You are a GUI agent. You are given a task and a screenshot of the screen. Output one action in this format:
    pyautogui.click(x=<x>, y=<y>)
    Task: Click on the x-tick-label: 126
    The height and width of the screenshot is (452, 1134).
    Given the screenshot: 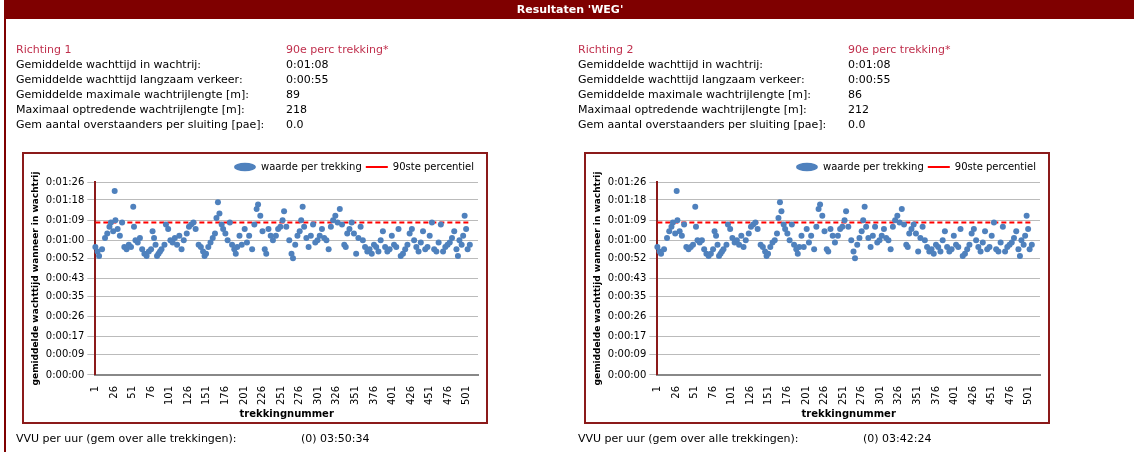 What is the action you would take?
    pyautogui.click(x=749, y=395)
    